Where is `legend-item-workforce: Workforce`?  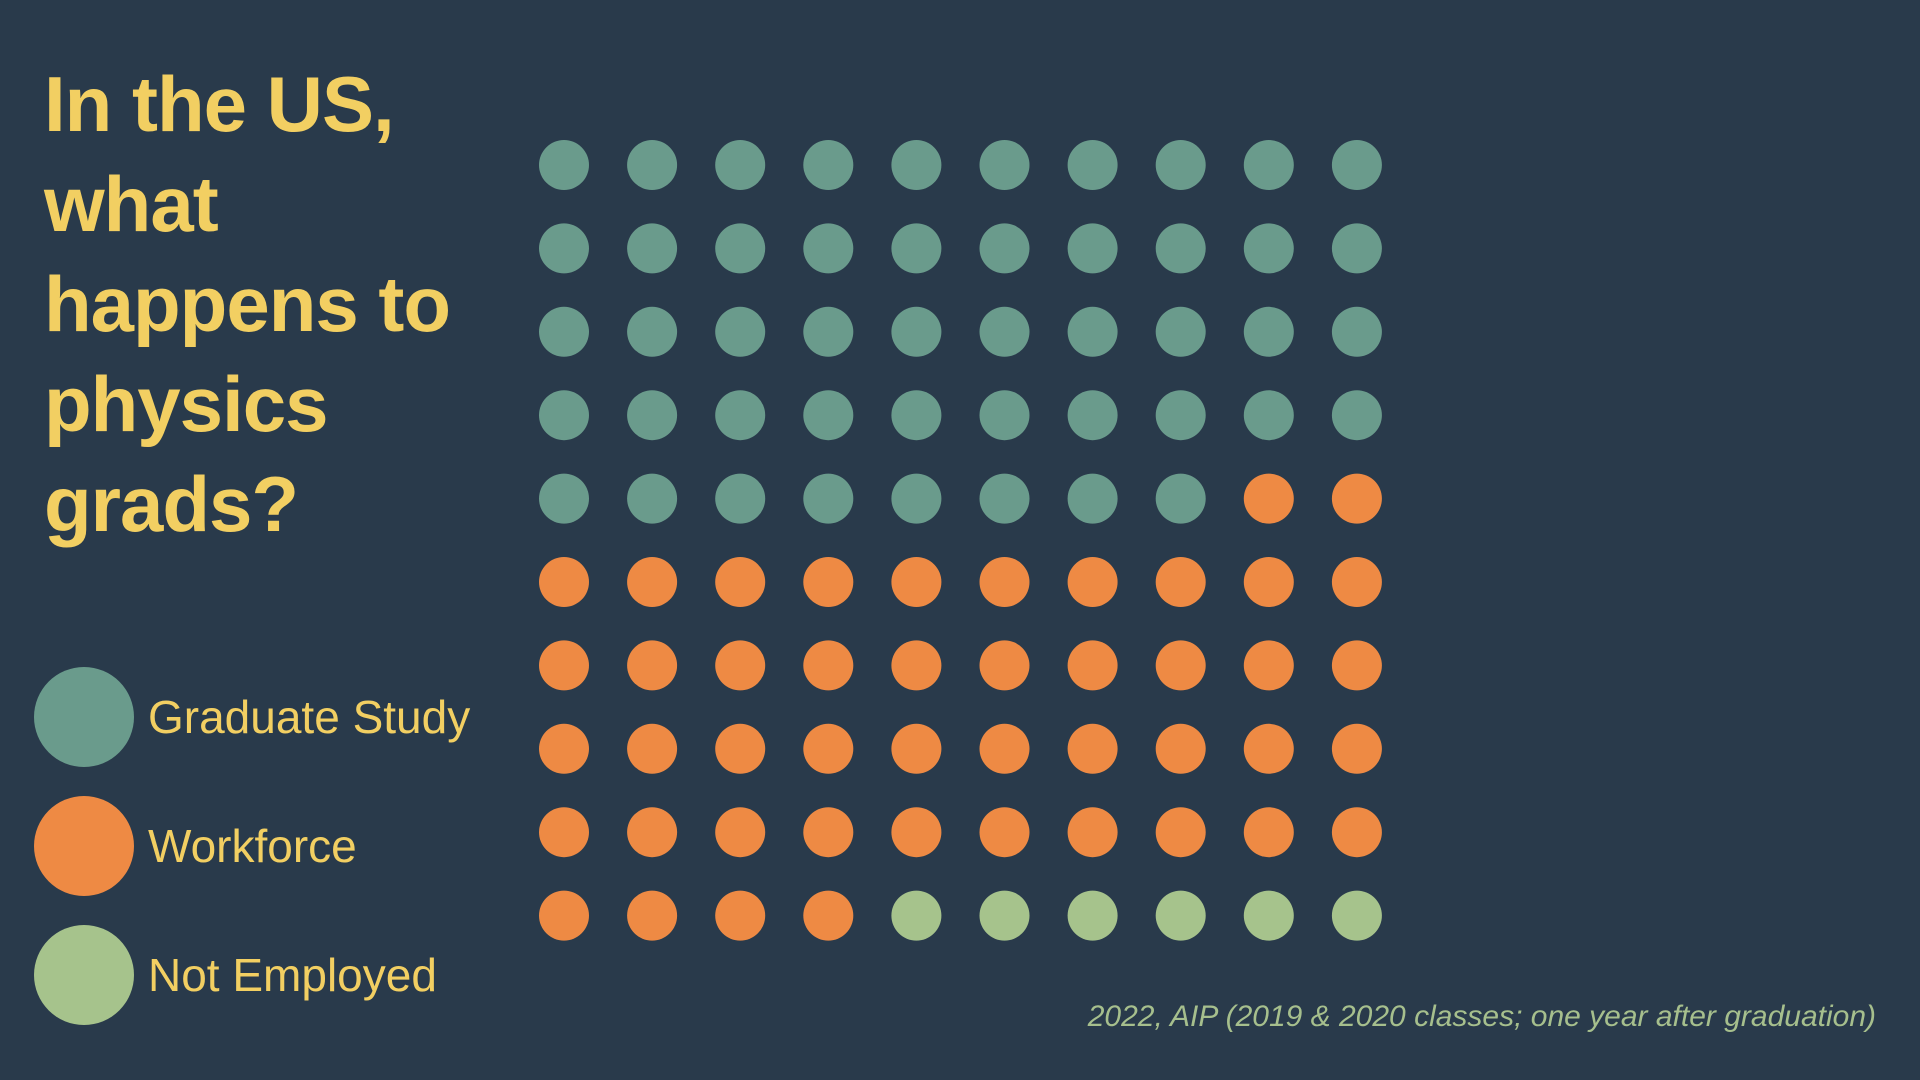
legend-item-workforce: Workforce is located at coordinates (264, 846).